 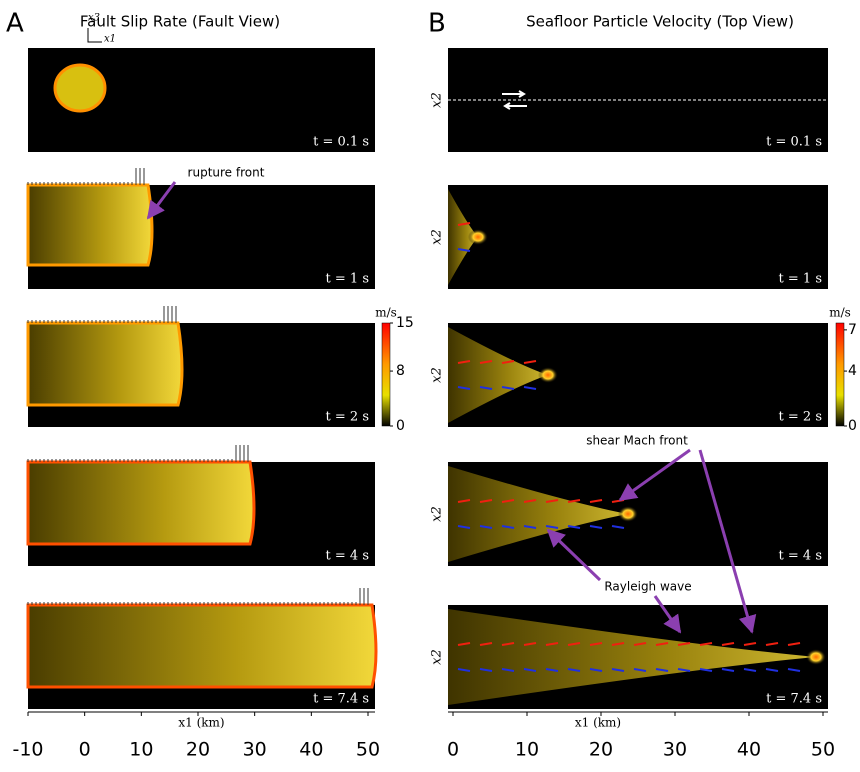 I want to click on annotation-label: rupture front, so click(x=226, y=173).